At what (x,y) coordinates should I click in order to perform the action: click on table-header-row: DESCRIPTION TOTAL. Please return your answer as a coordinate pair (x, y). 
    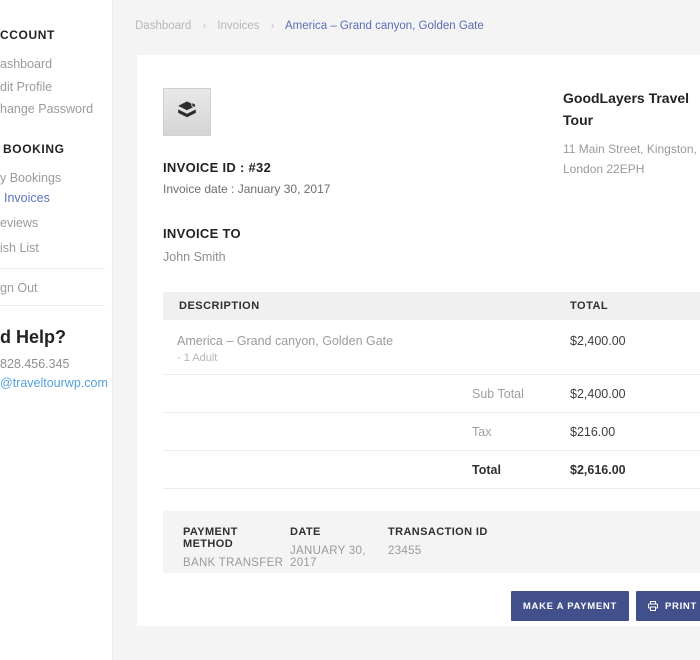
    Looking at the image, I should click on (431, 306).